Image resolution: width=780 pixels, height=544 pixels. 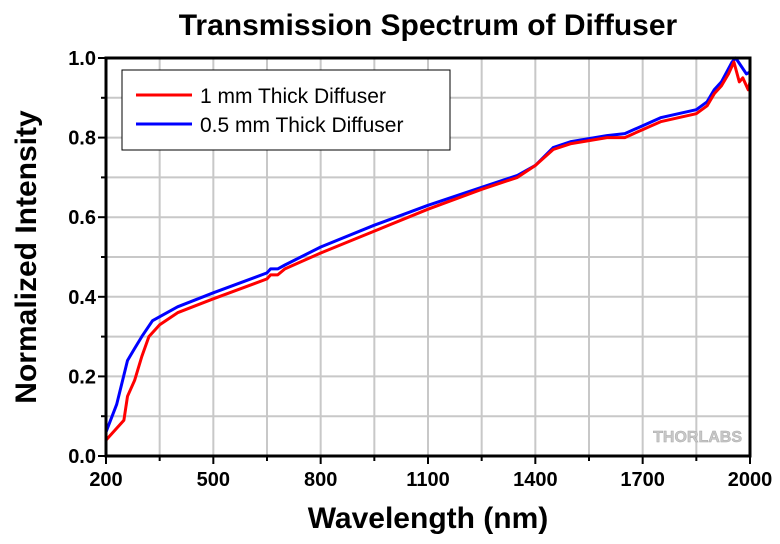 I want to click on chart-title: Transmission Spectrum of Diffuser, so click(x=428, y=25).